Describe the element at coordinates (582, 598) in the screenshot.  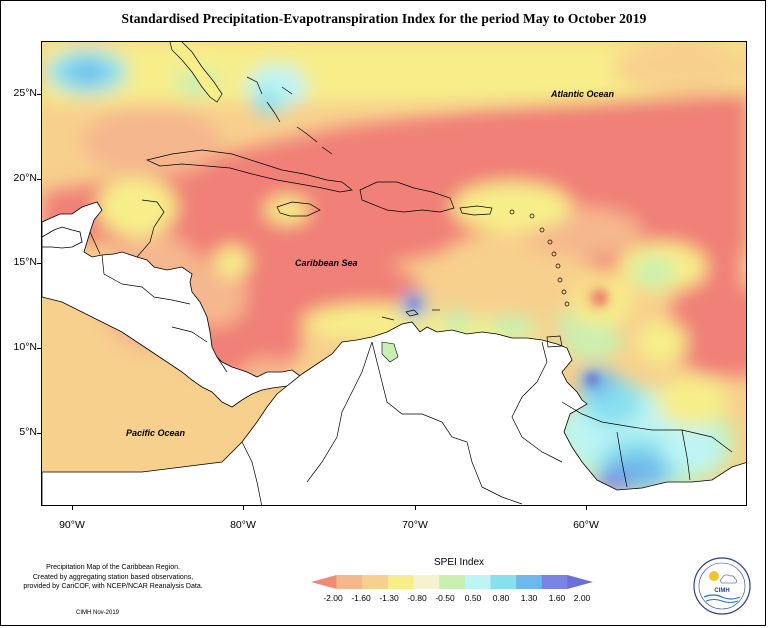
I see `legend-label: 2.00` at that location.